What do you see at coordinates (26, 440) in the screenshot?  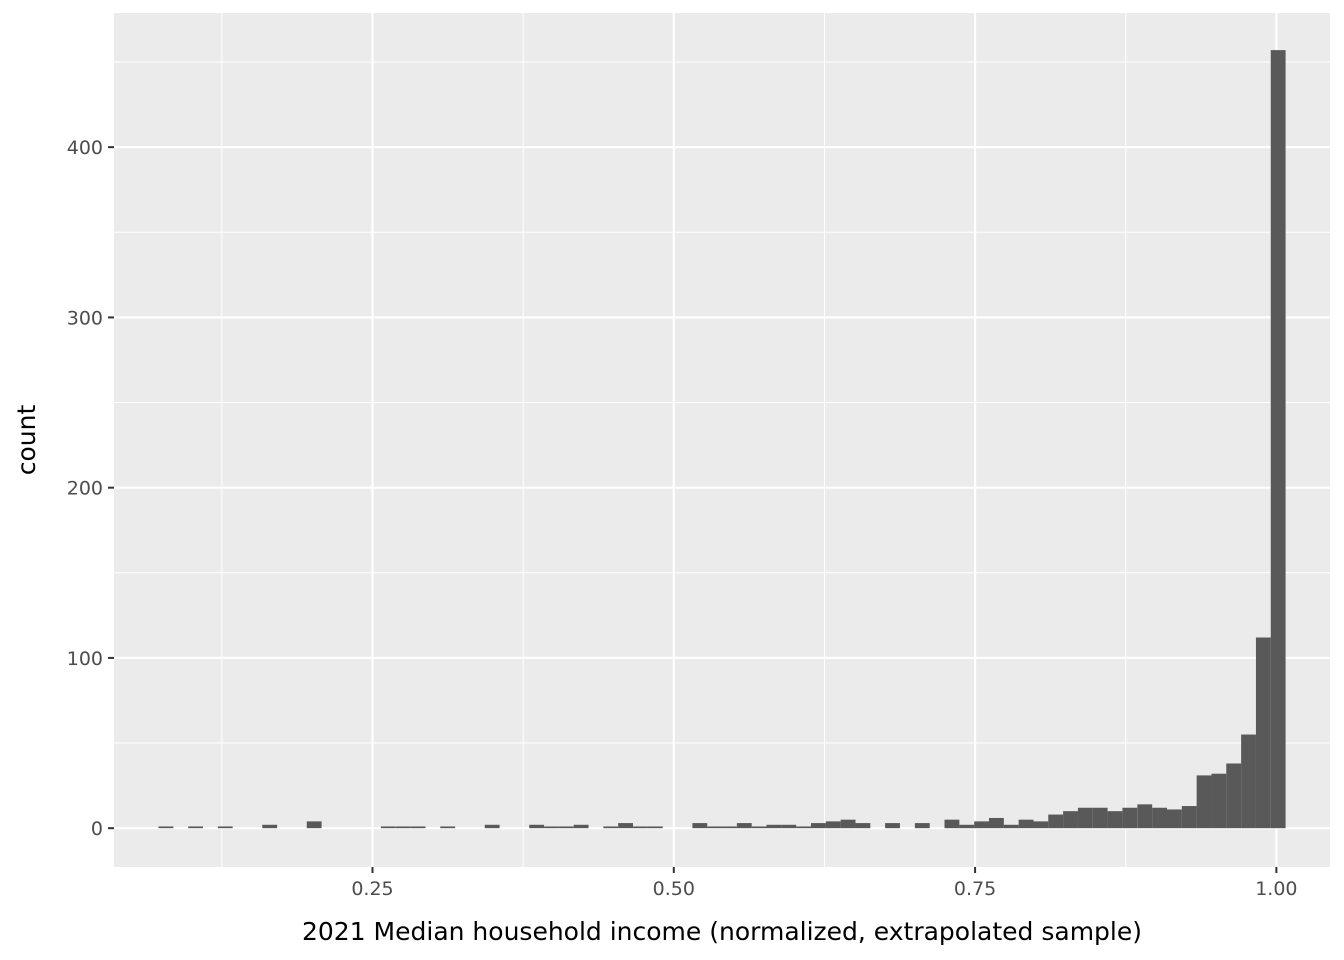 I see `y-axis-title: count` at bounding box center [26, 440].